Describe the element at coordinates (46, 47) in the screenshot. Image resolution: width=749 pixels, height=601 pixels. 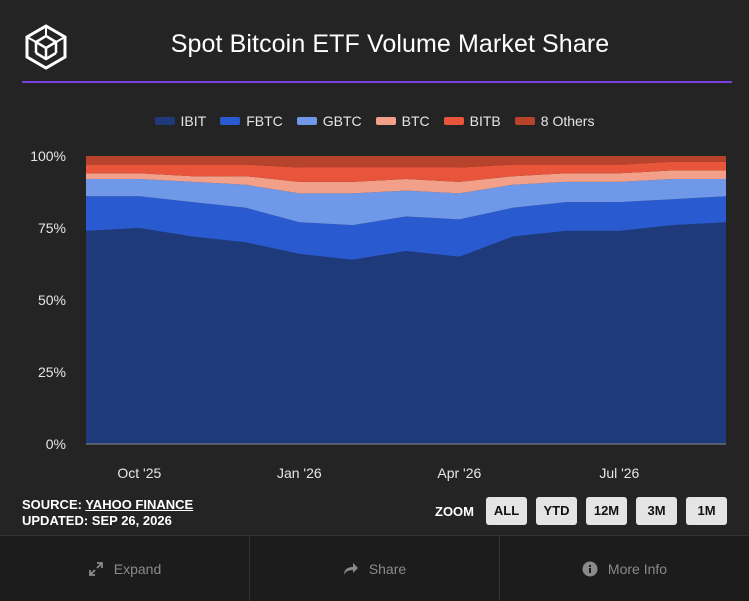
I see `logo-cube-icon` at that location.